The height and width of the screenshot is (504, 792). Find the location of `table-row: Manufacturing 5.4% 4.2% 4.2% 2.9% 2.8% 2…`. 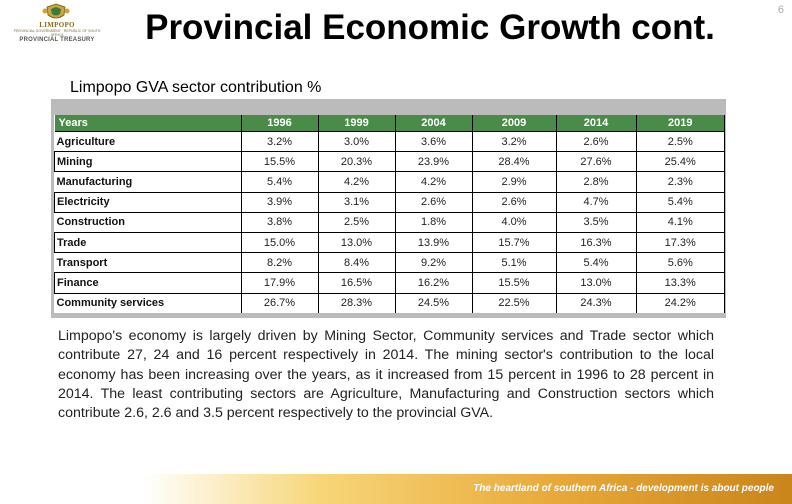

table-row: Manufacturing 5.4% 4.2% 4.2% 2.9% 2.8% 2… is located at coordinates (389, 182).